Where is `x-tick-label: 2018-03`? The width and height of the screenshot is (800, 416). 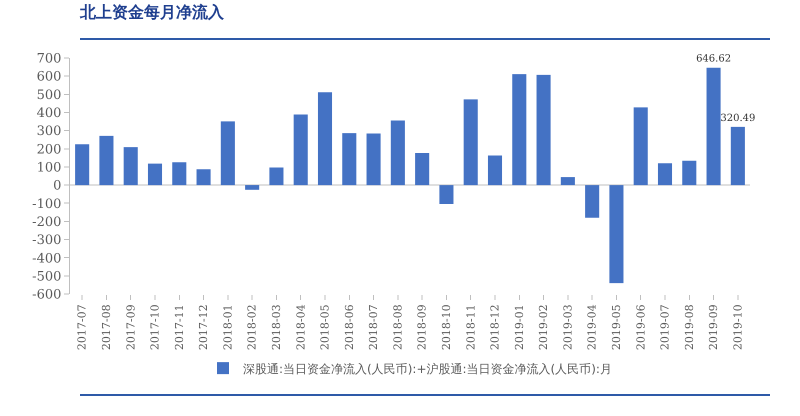 x-tick-label: 2018-03 is located at coordinates (277, 327).